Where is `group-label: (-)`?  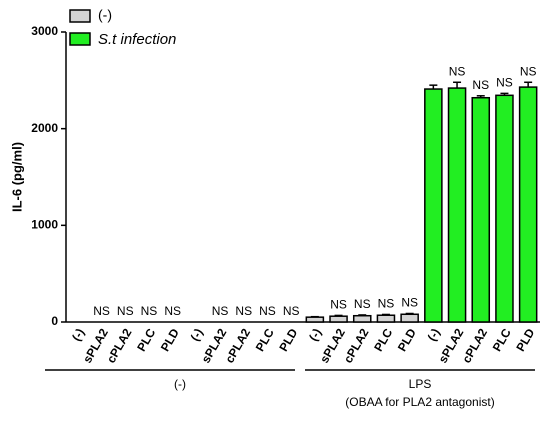 group-label: (-) is located at coordinates (180, 384).